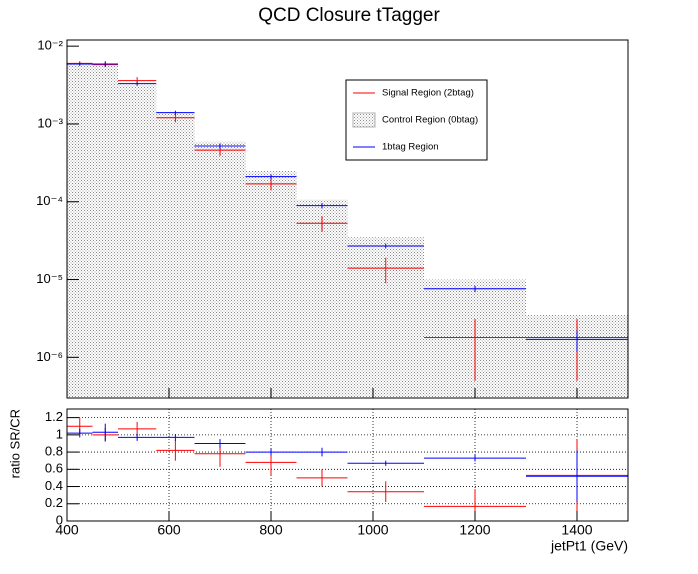 This screenshot has width=698, height=574. What do you see at coordinates (49, 356) in the screenshot?
I see `y-tick-label: 10⁻⁶` at bounding box center [49, 356].